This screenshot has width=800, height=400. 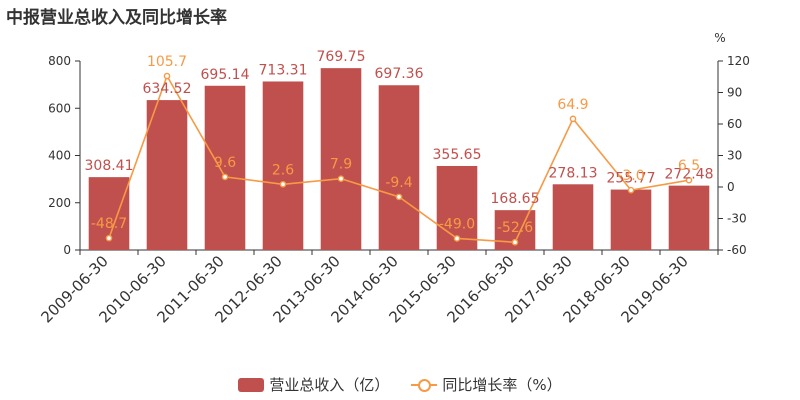 I want to click on growth-value-label: 105.7, so click(x=167, y=62).